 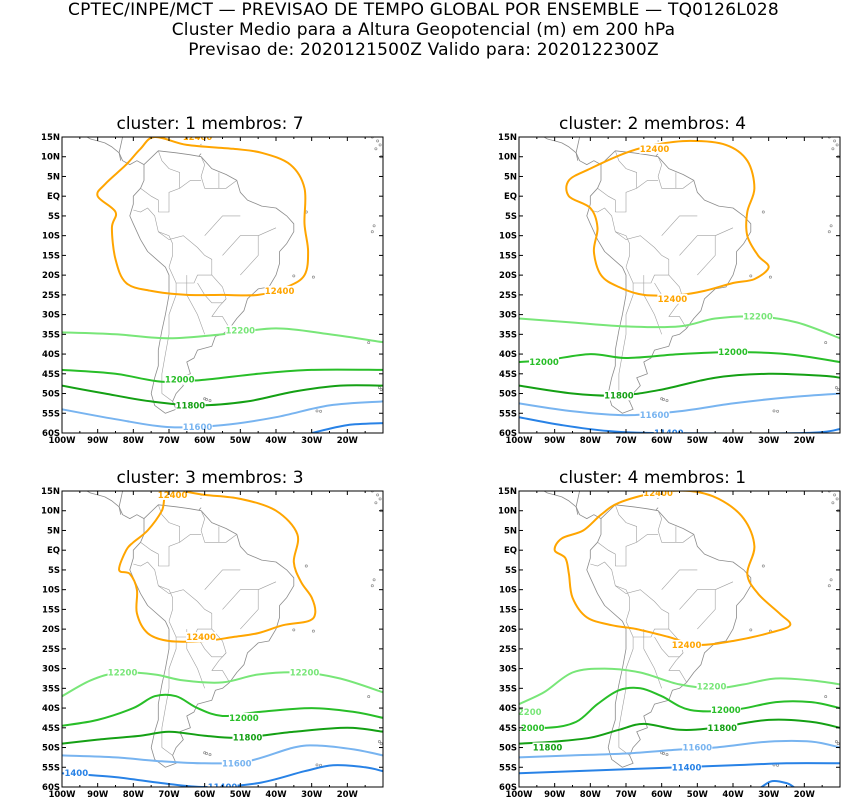 I want to click on y-tick-label: 35S, so click(x=51, y=335).